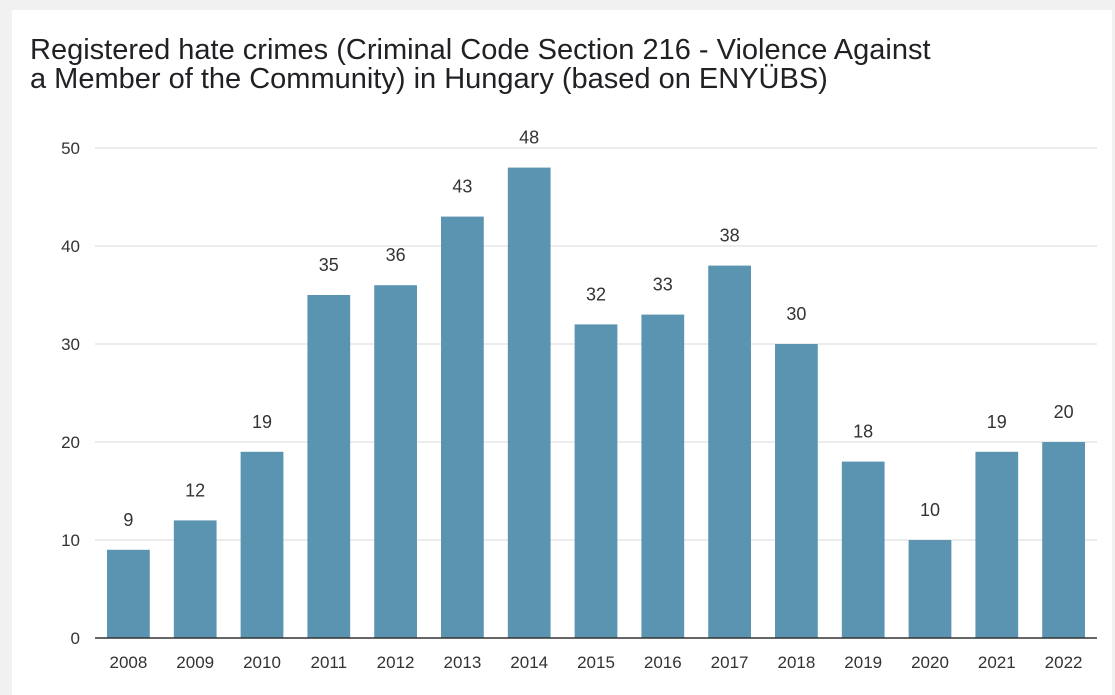  Describe the element at coordinates (75, 638) in the screenshot. I see `y-tick-label: 0` at that location.